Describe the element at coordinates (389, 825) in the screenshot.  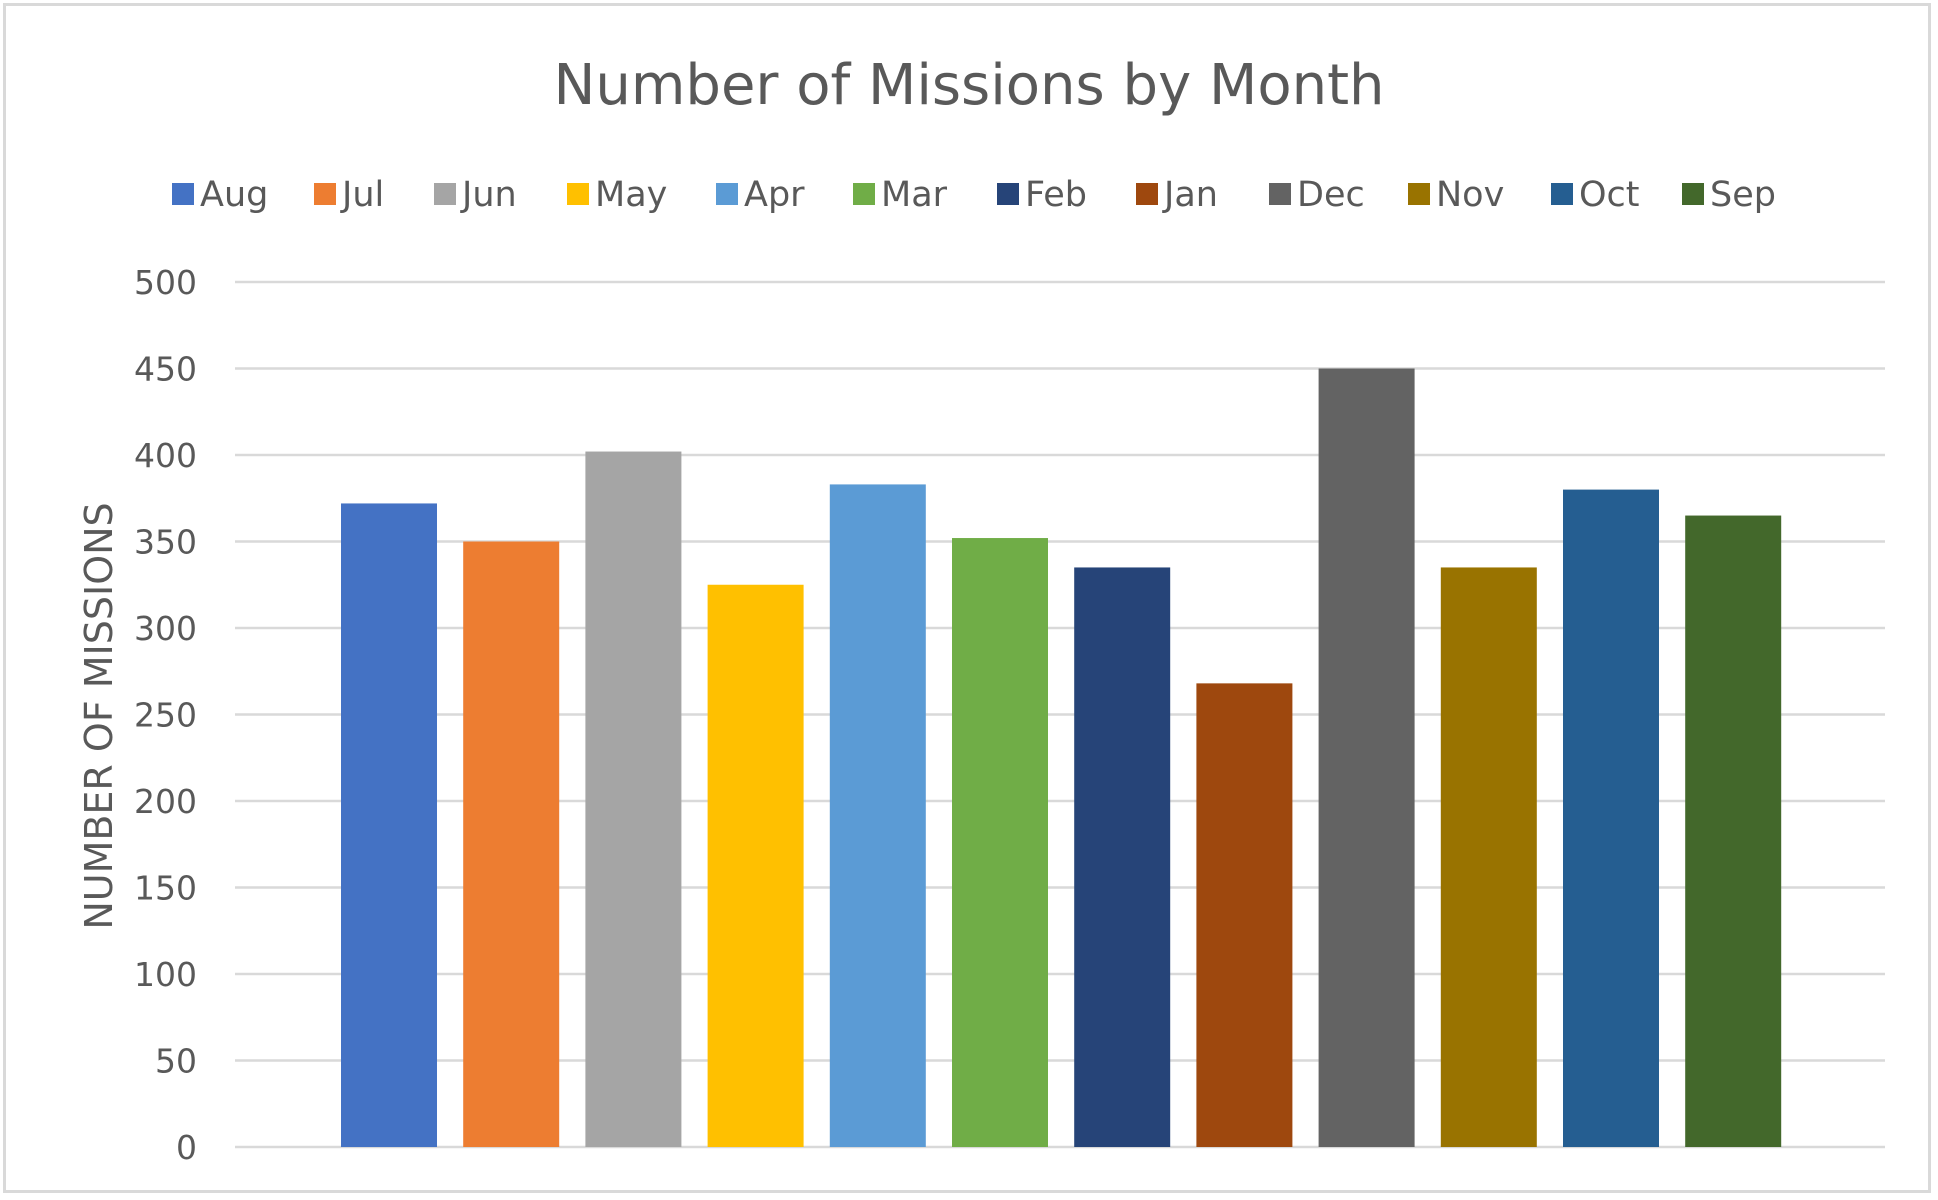
I see `bar-aug` at that location.